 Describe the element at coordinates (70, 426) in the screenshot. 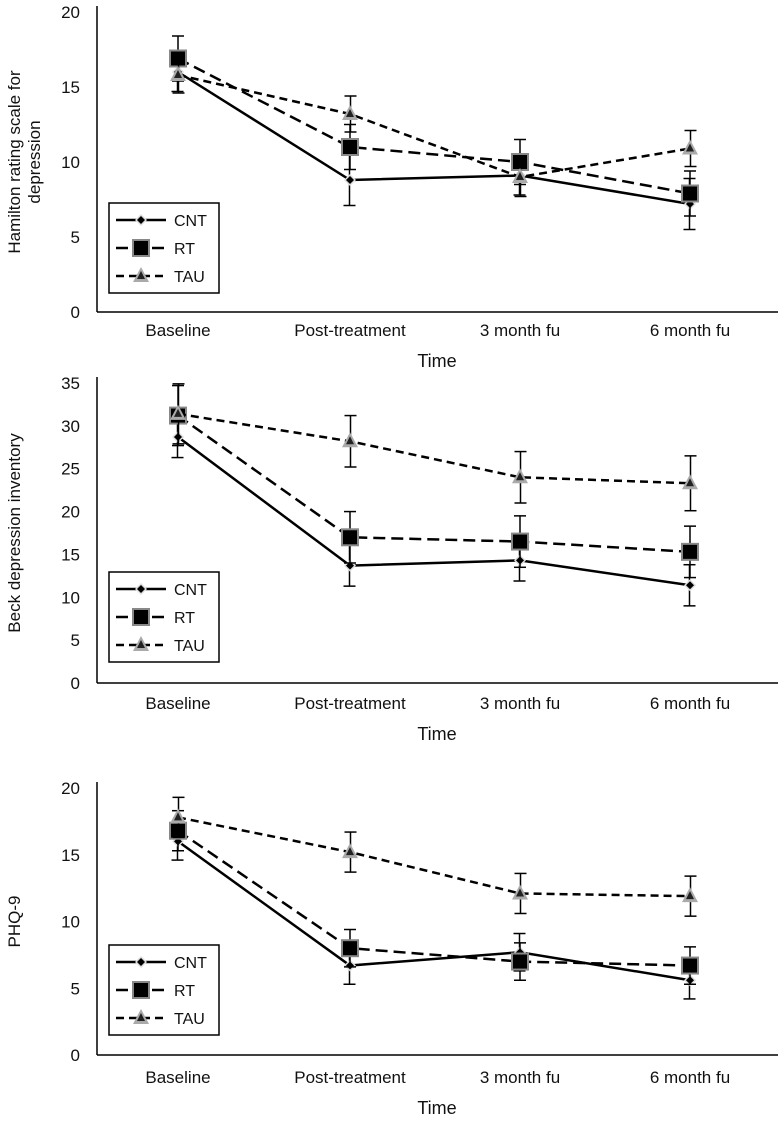

I see `y-tick-label: 30` at that location.